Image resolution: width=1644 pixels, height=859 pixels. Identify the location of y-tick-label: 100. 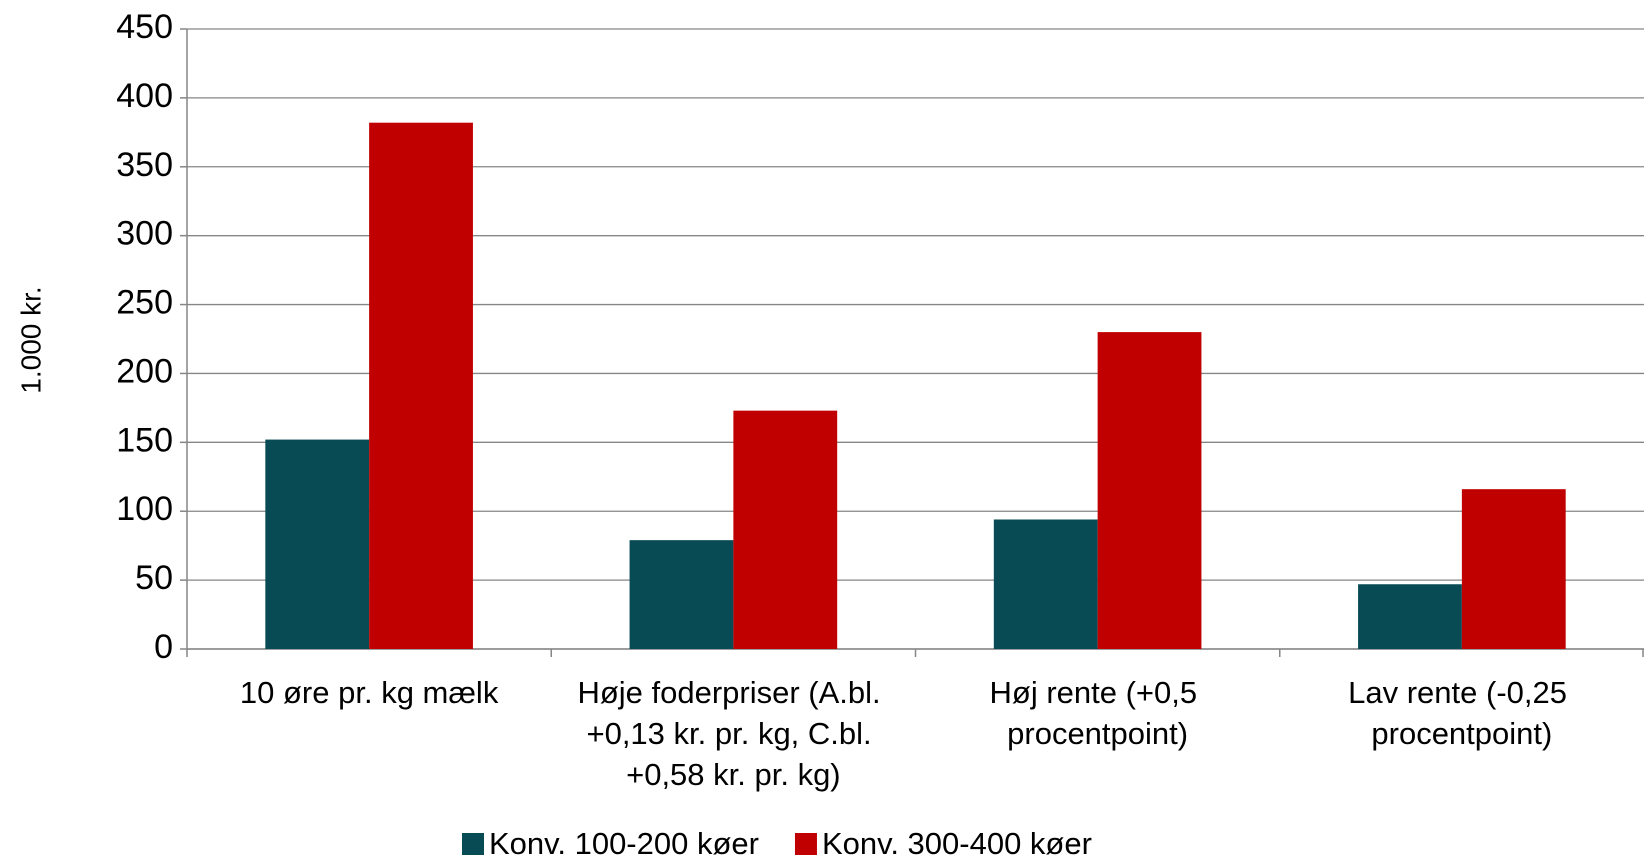
(144, 509).